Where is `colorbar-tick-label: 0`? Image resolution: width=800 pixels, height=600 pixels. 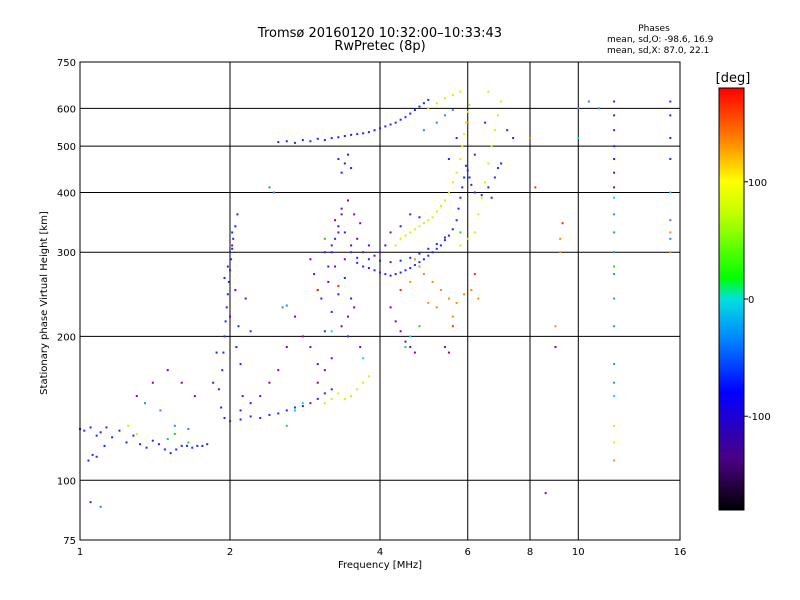 colorbar-tick-label: 0 is located at coordinates (751, 300).